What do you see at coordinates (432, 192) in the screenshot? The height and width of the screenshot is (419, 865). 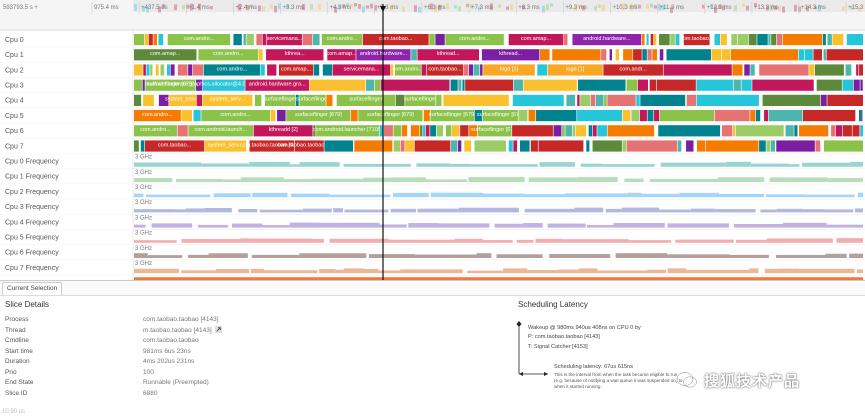 I see `track-cpu-2-frequency: Cpu 2 Frequency 3 GHz` at bounding box center [432, 192].